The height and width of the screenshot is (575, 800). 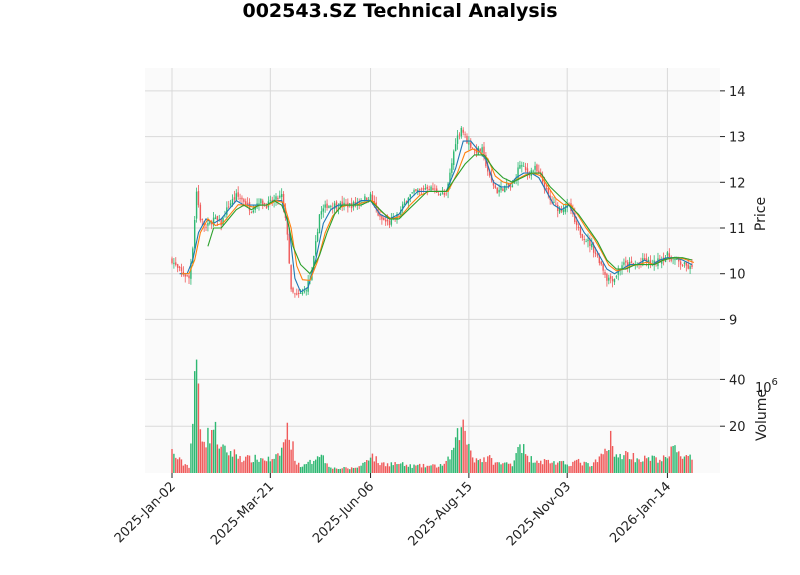 I want to click on volume-exponent-base: 10, so click(x=763, y=388).